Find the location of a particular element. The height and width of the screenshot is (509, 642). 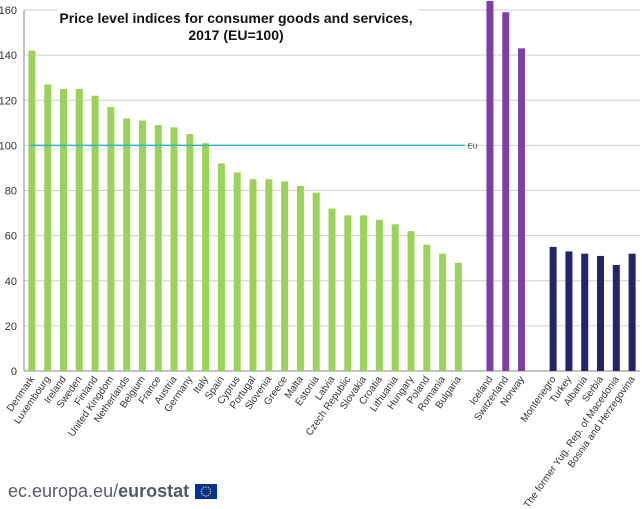

footer-domain: ec.europa.eu/ is located at coordinates (63, 490).